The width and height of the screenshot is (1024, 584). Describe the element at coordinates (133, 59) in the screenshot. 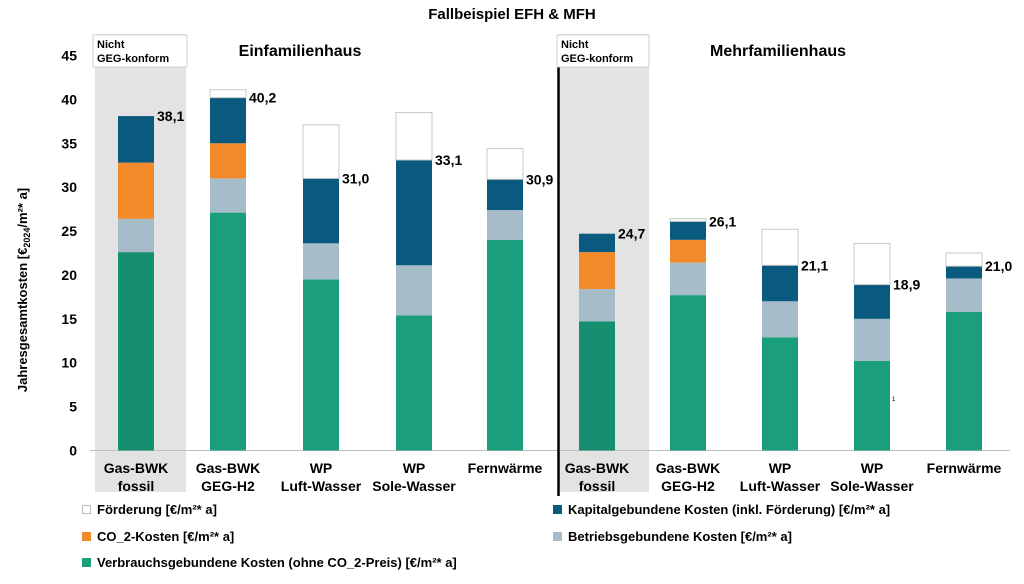

I see `note-line-2: GEG-konform` at that location.